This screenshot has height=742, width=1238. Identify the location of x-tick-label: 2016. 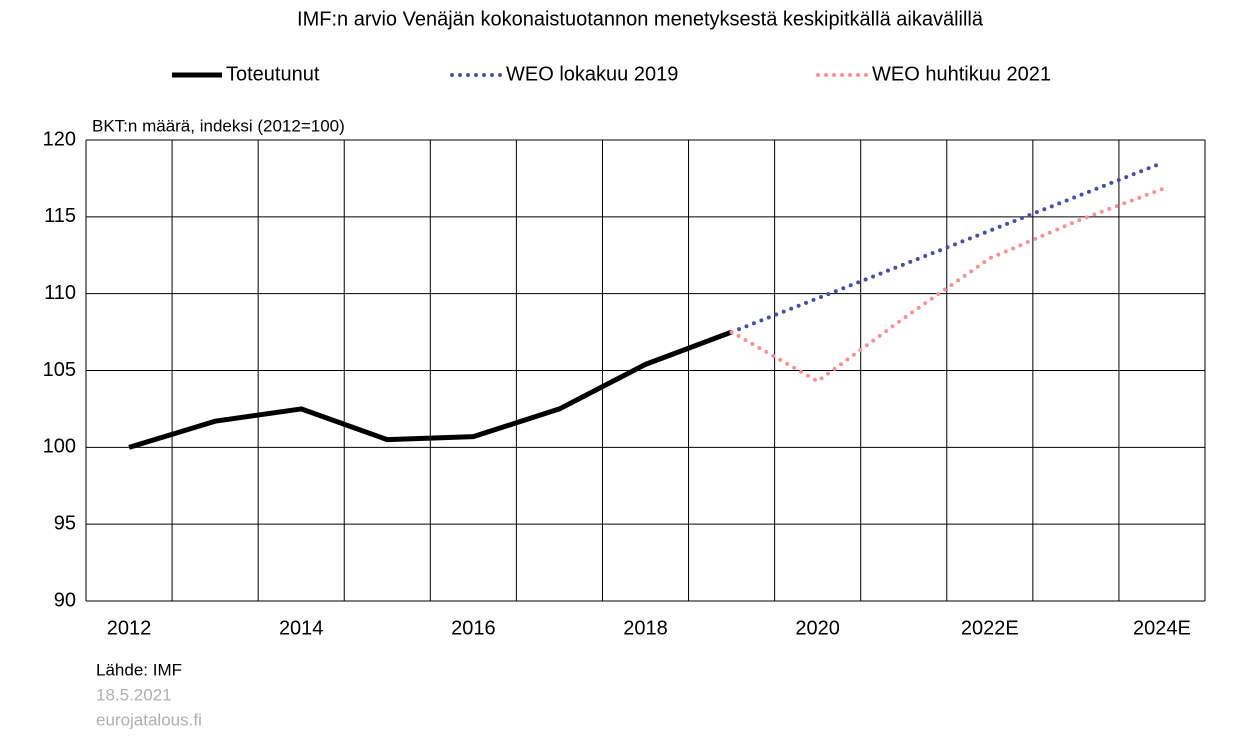
(473, 628).